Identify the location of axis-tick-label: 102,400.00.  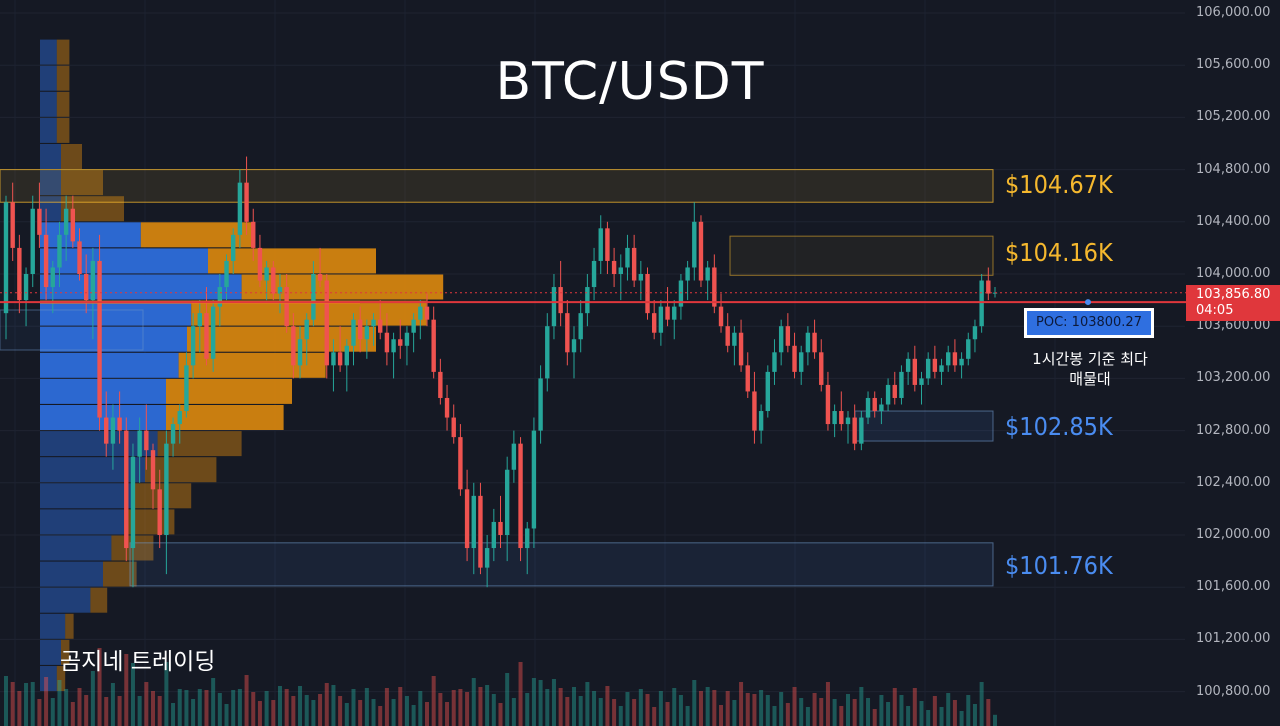
(1233, 482).